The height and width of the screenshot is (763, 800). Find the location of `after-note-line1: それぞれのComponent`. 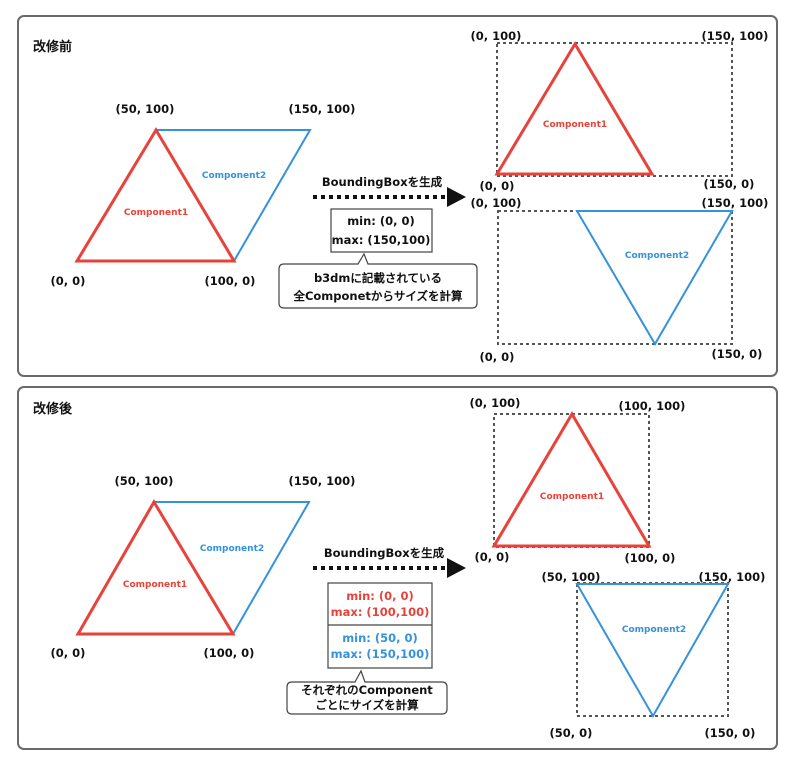

after-note-line1: それぞれのComponent is located at coordinates (367, 690).